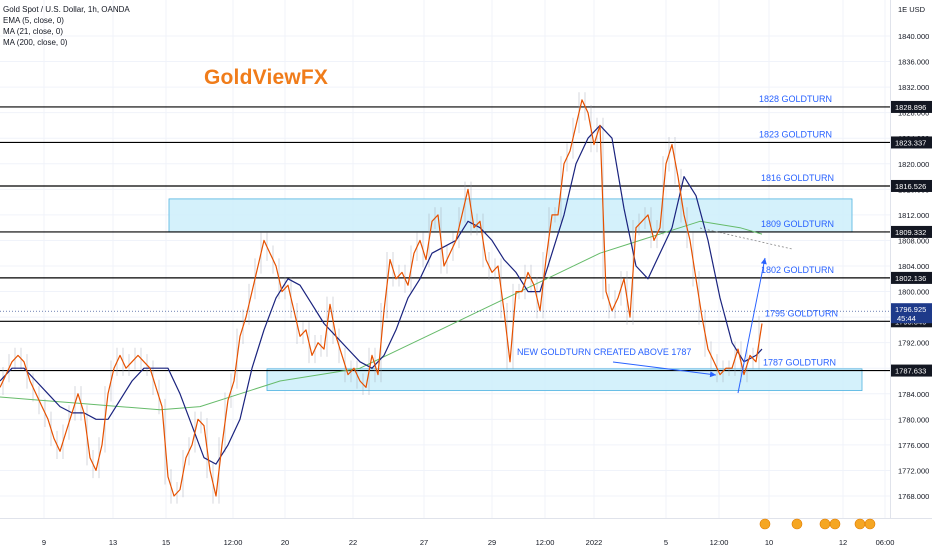 The image size is (932, 550). Describe the element at coordinates (594, 542) in the screenshot. I see `time-tick-label: 2022` at that location.